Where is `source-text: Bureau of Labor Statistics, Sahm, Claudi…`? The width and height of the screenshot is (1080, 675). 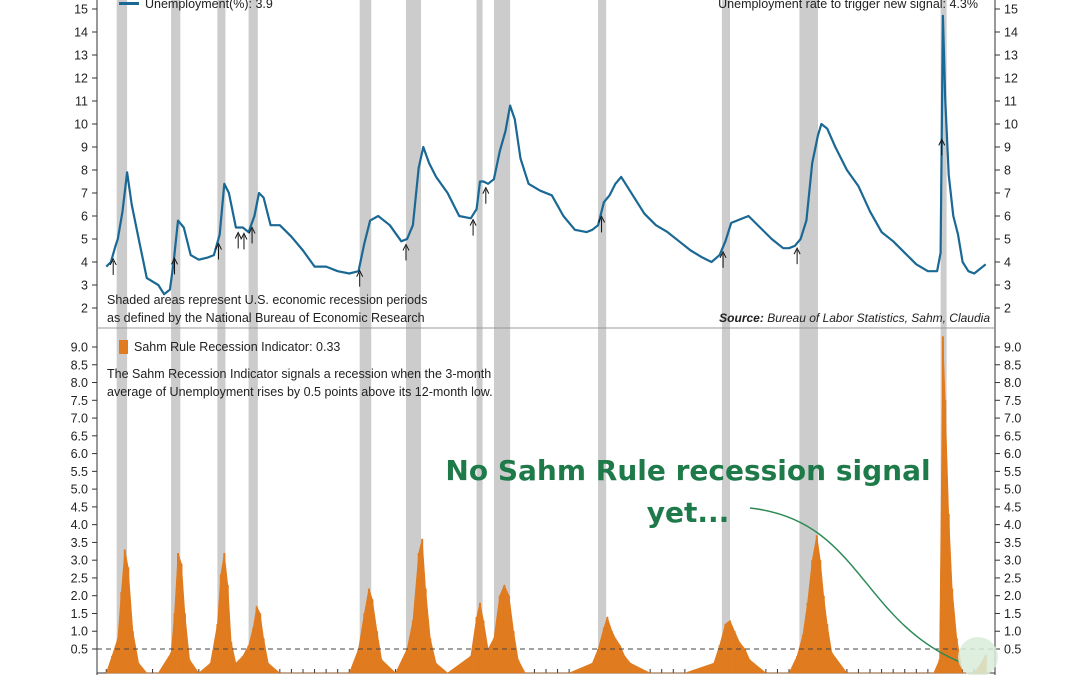 source-text: Bureau of Labor Statistics, Sahm, Claudi… is located at coordinates (878, 318).